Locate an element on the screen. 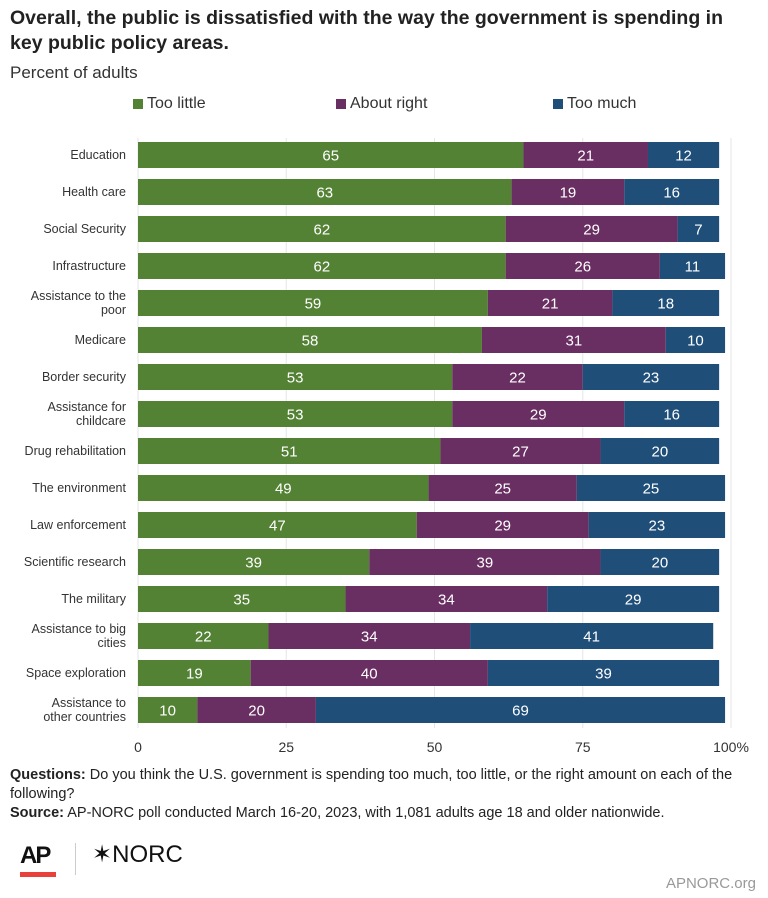 The height and width of the screenshot is (898, 768). site-link: APNORC.org is located at coordinates (710, 883).